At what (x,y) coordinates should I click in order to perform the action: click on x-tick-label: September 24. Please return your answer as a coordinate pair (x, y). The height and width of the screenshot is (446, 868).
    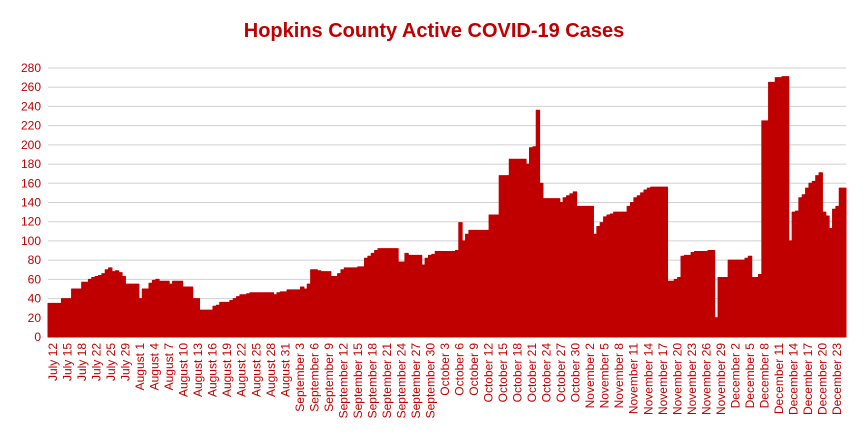
    Looking at the image, I should click on (401, 381).